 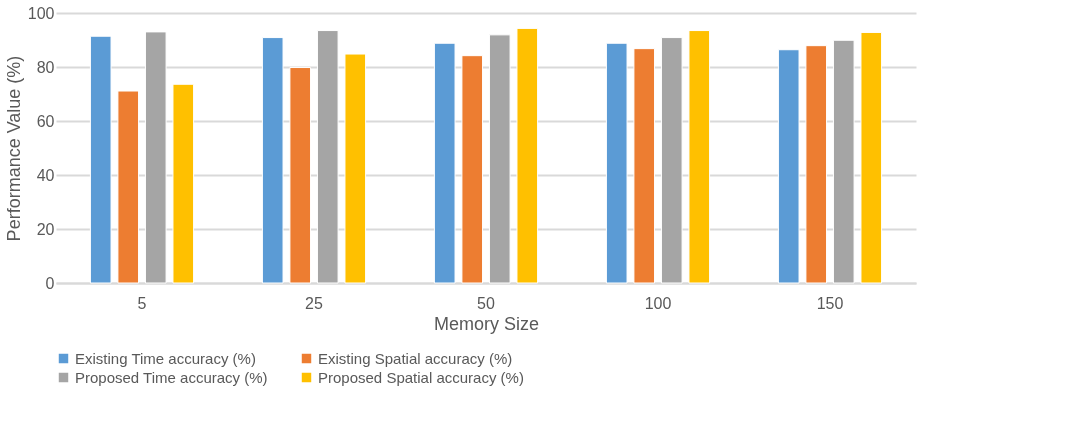 What do you see at coordinates (165, 358) in the screenshot?
I see `legend-label: Existing Time accuracy (%)` at bounding box center [165, 358].